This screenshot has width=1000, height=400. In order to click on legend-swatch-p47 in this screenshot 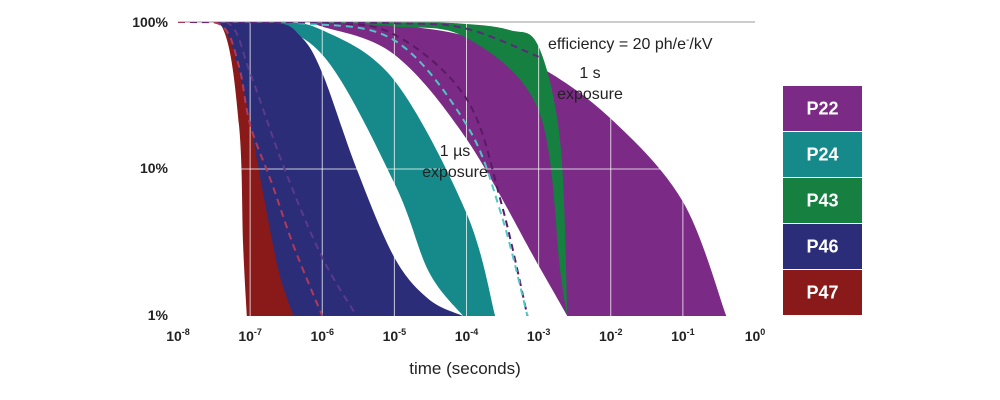, I will do `click(822, 292)`.